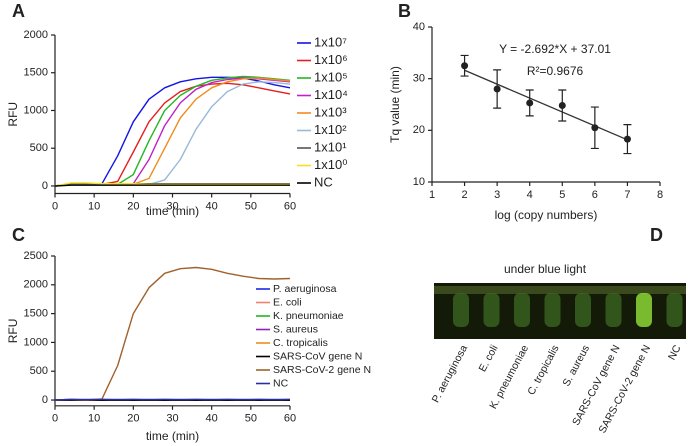 Image resolution: width=688 pixels, height=446 pixels. What do you see at coordinates (419, 130) in the screenshot?
I see `y-tick-label: 20` at bounding box center [419, 130].